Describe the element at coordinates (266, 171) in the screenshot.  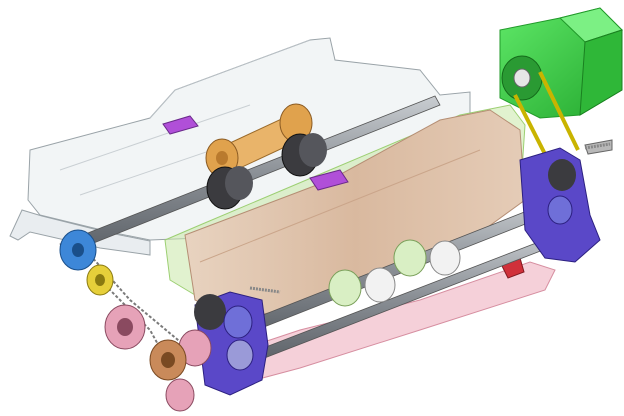
I see `upper-black-rollers` at that location.